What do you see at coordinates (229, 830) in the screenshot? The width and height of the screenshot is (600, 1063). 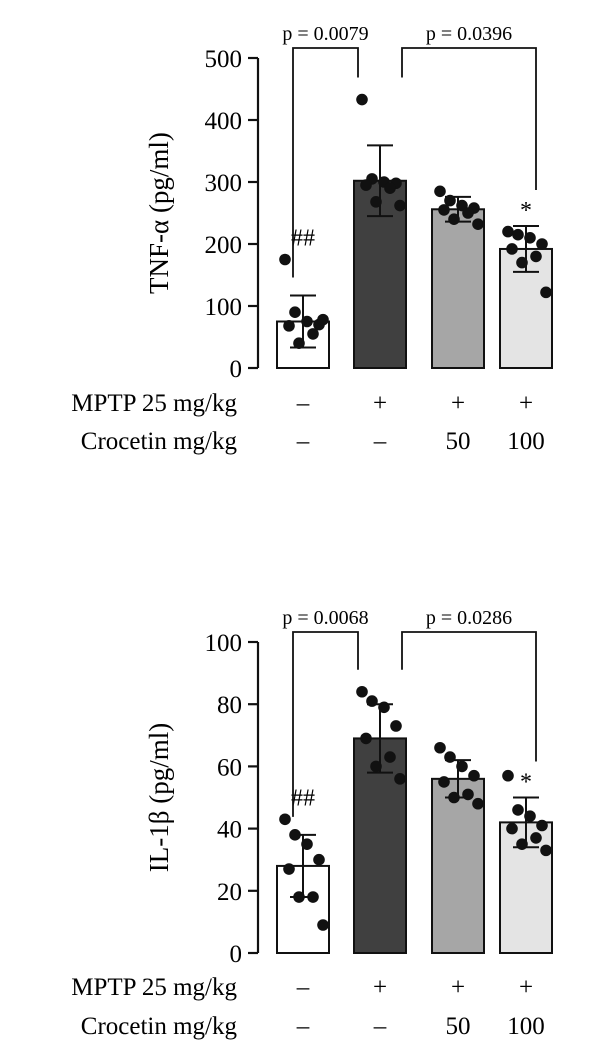 I see `y-tick-label: 40` at bounding box center [229, 830].